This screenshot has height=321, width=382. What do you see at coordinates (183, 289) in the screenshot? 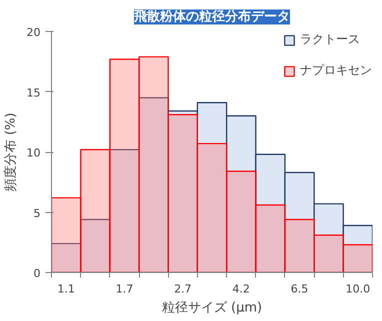
I see `x-tick-label: 2.7` at bounding box center [183, 289].